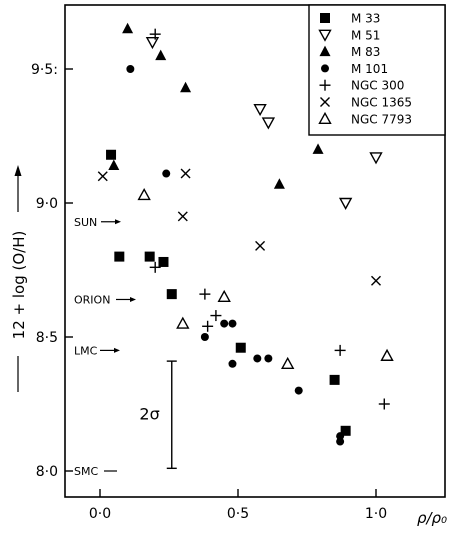  I want to click on legend-box, so click(377, 70).